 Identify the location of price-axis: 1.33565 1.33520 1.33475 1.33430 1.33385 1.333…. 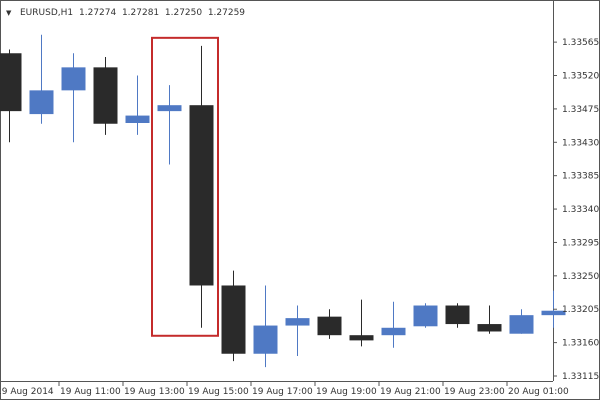
(576, 210).